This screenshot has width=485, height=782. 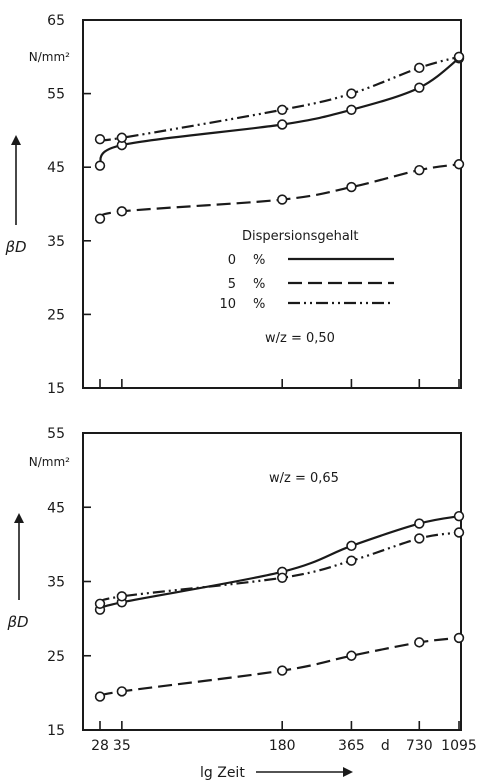 I want to click on legend-pct-0: %, so click(x=259, y=260).